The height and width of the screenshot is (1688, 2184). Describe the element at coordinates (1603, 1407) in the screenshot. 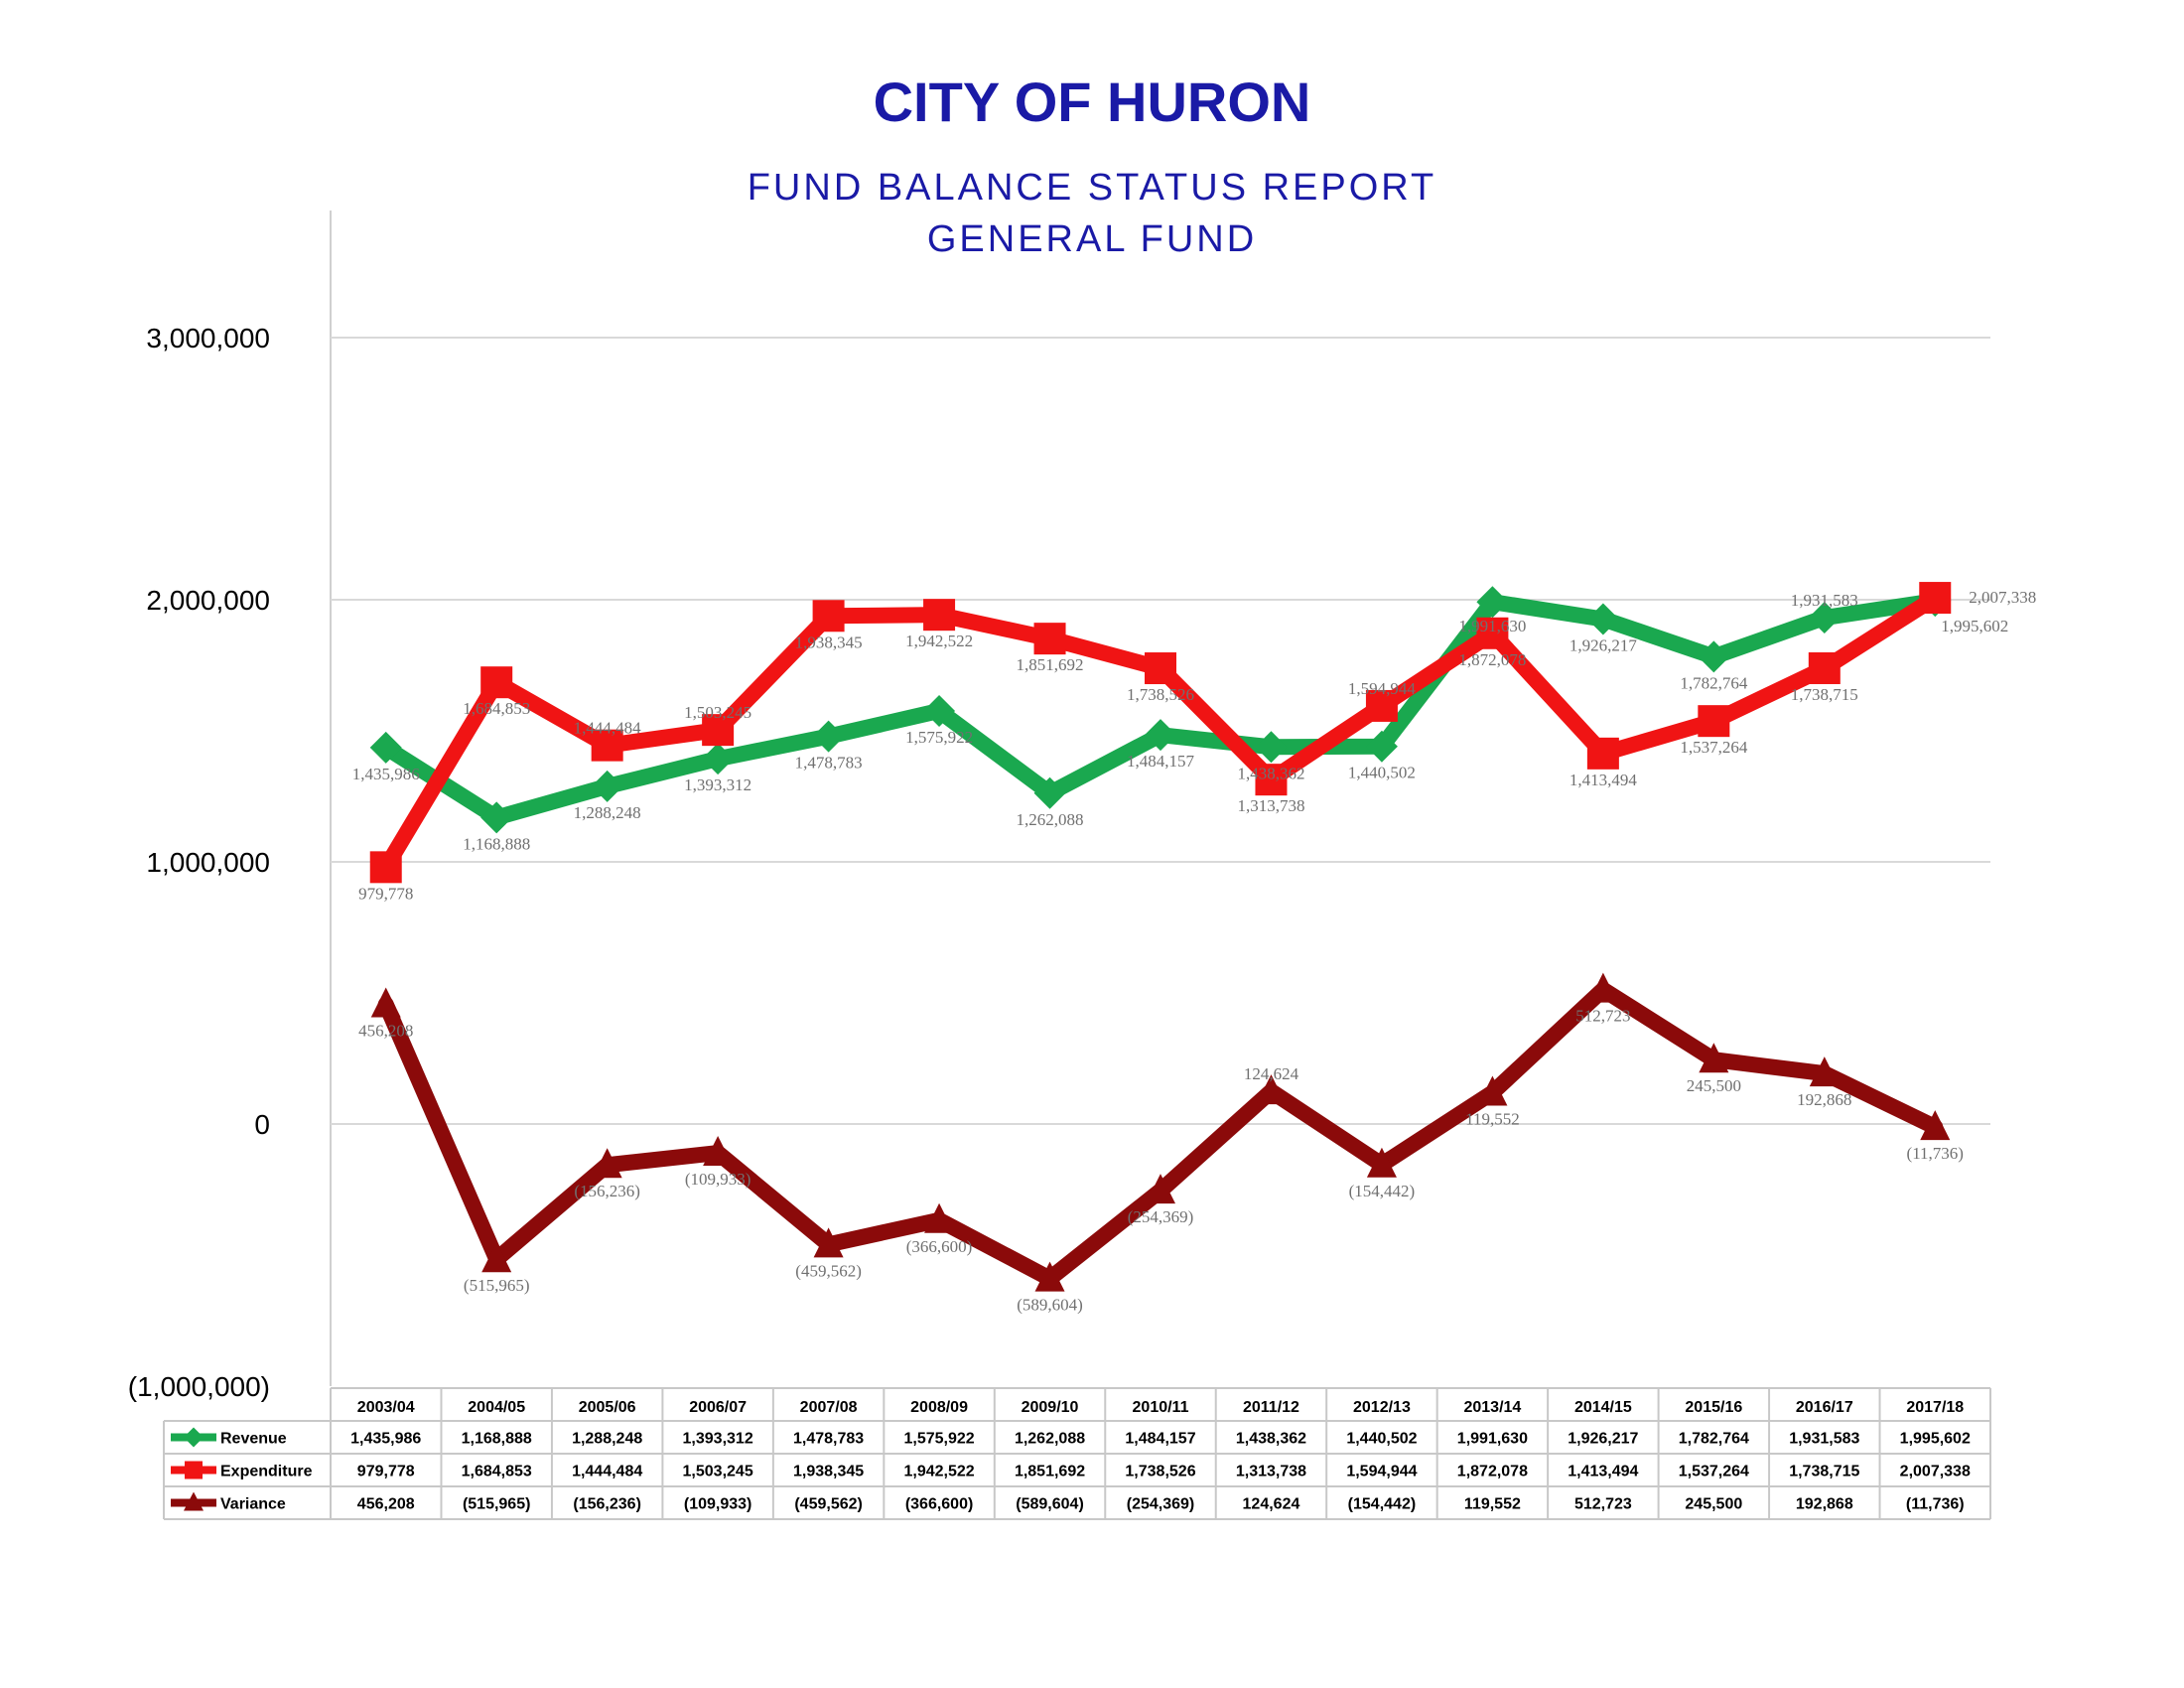

I see `category-label: 2014/15` at that location.